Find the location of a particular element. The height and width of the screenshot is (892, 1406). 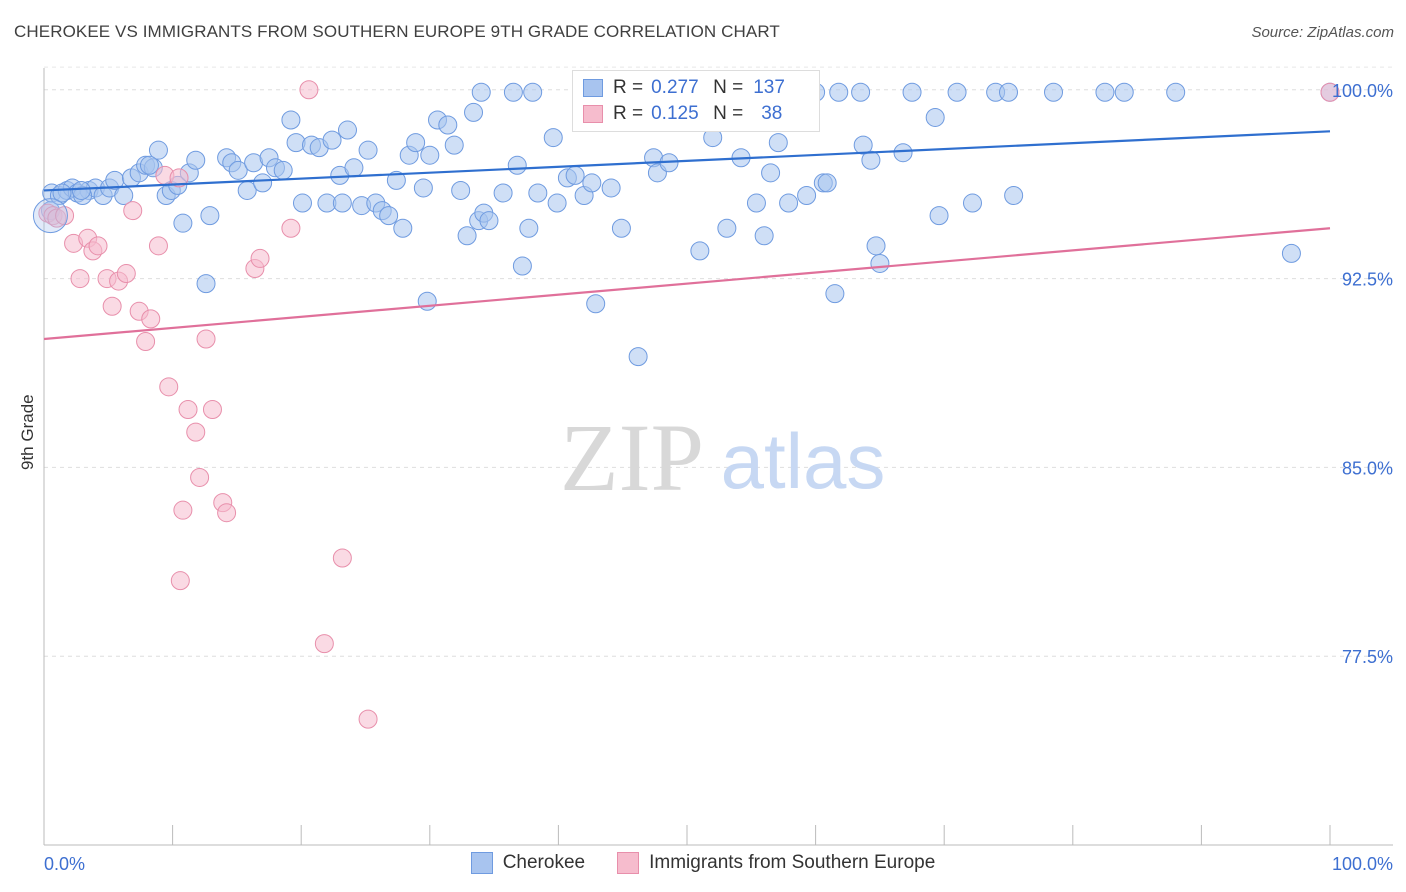

legend-label-cherokee: Cherokee is located at coordinates (544, 862).